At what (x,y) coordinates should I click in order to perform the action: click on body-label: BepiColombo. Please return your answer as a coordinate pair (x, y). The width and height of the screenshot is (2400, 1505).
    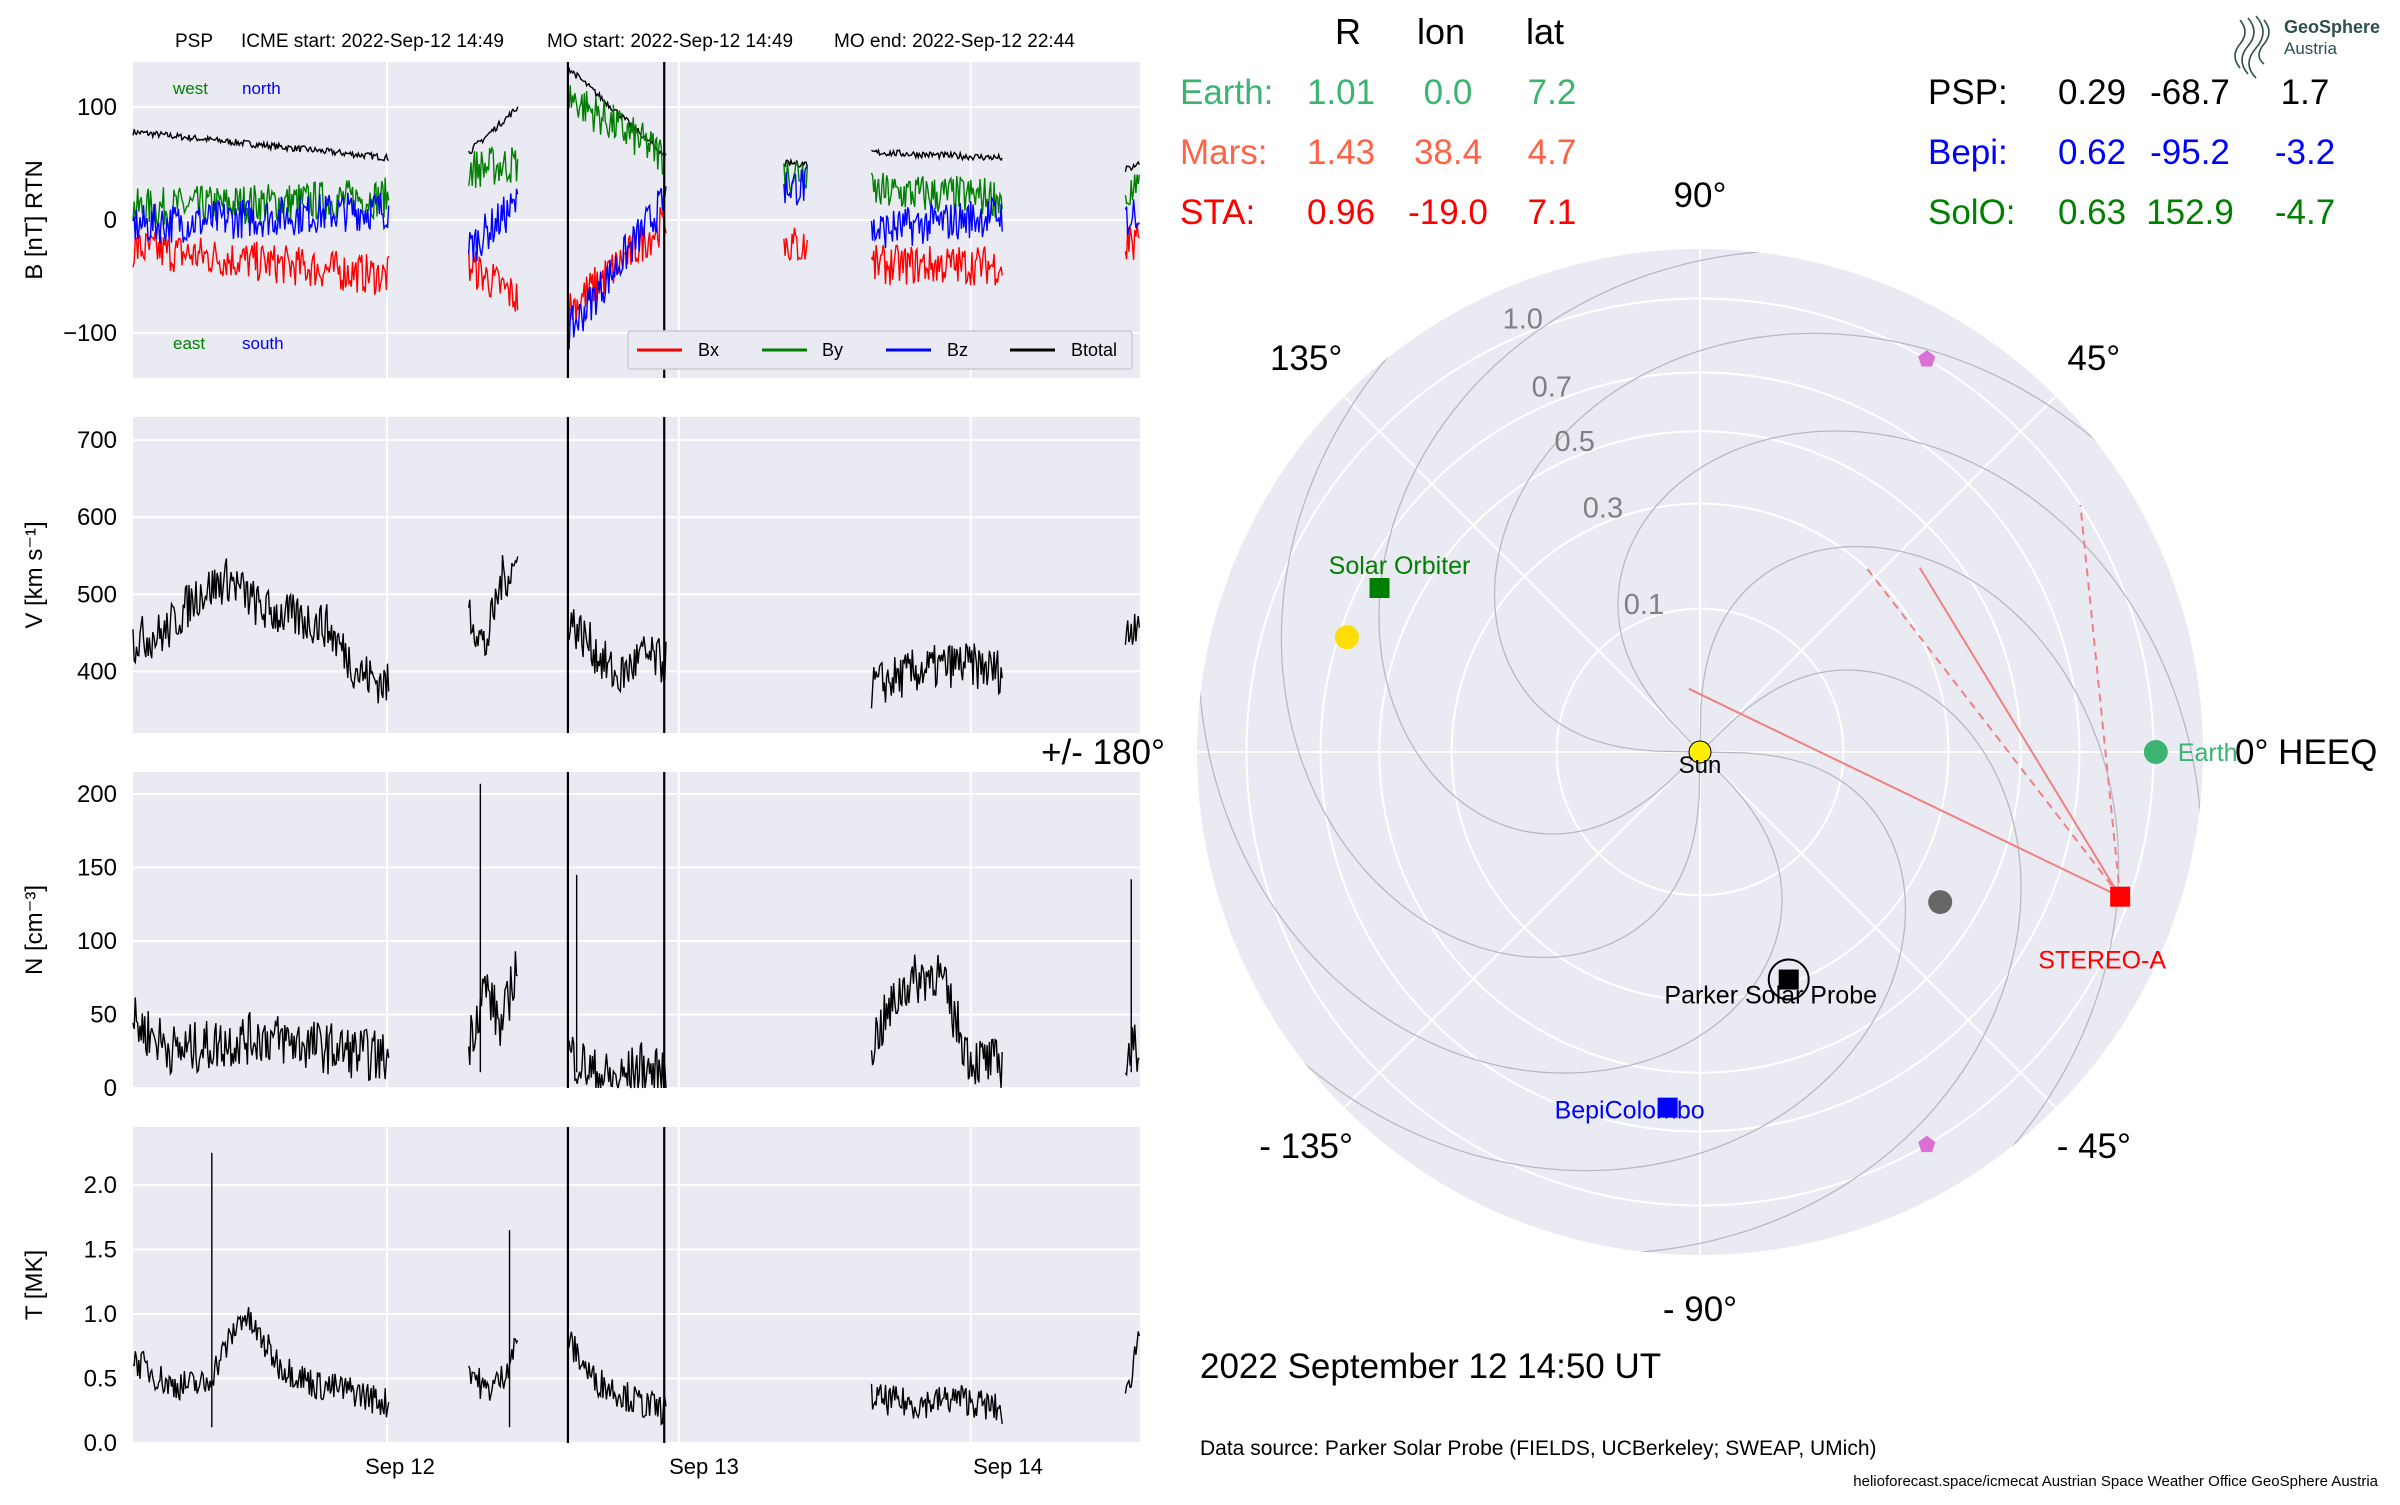
    Looking at the image, I should click on (1630, 1111).